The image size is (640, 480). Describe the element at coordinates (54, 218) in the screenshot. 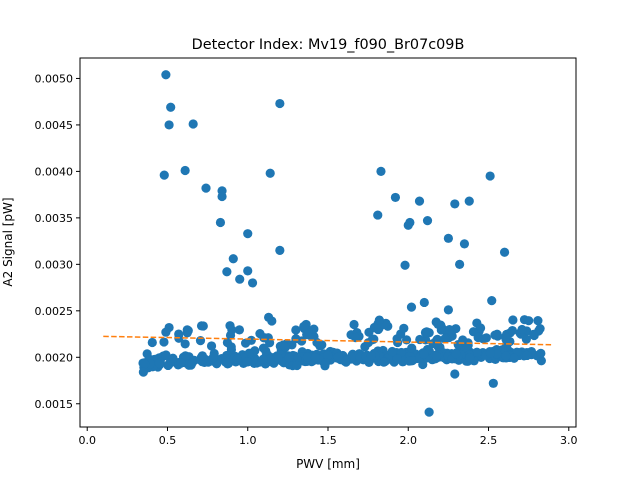

I see `y-tick-label: 0.0035` at that location.